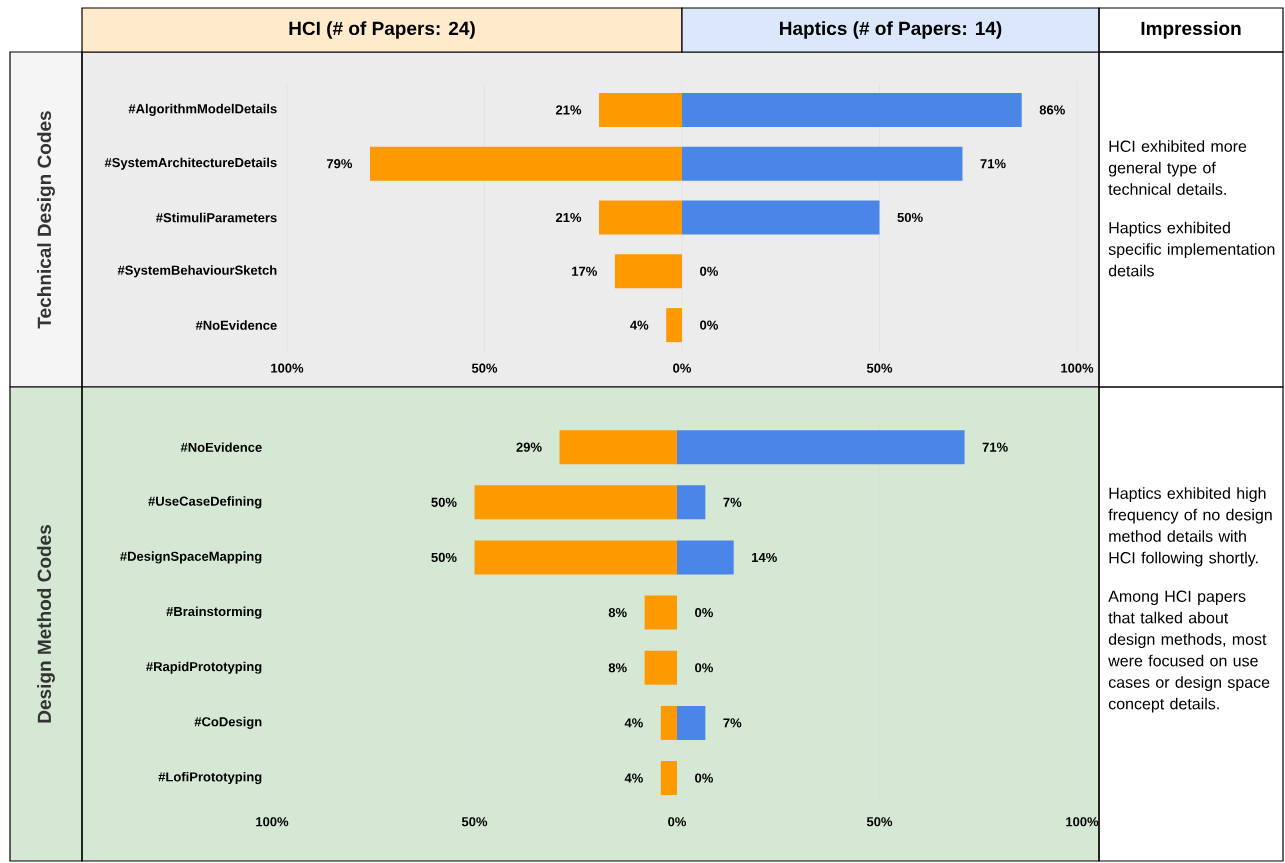 This screenshot has height=863, width=1285. What do you see at coordinates (764, 557) in the screenshot?
I see `data-label: 14%` at bounding box center [764, 557].